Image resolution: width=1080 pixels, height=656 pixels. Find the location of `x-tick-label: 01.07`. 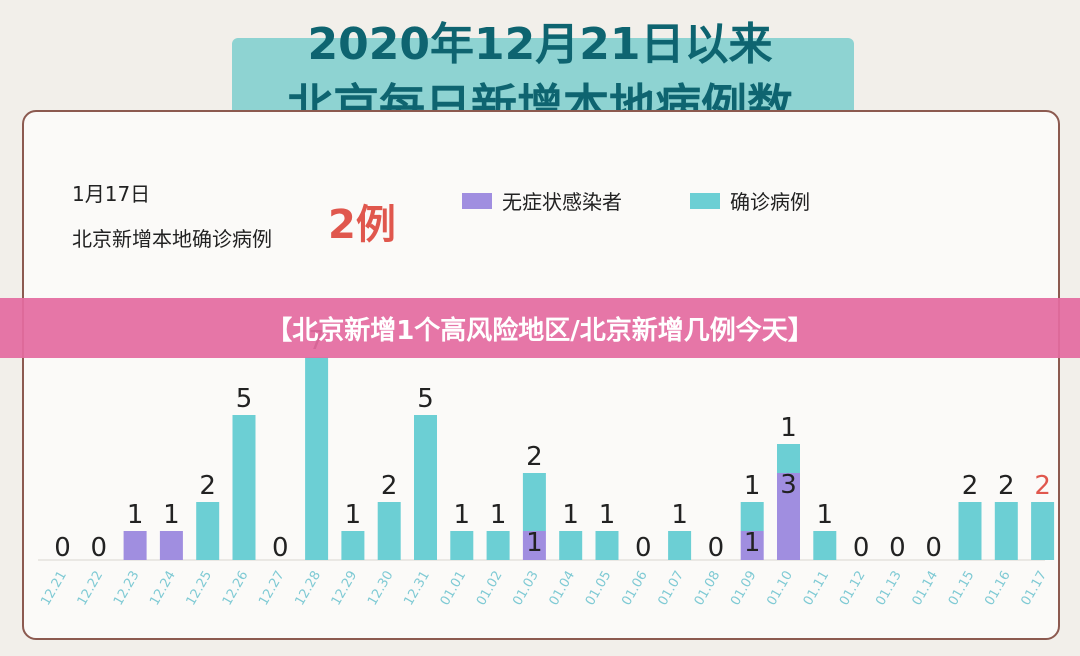

x-tick-label: 01.07 is located at coordinates (671, 589).